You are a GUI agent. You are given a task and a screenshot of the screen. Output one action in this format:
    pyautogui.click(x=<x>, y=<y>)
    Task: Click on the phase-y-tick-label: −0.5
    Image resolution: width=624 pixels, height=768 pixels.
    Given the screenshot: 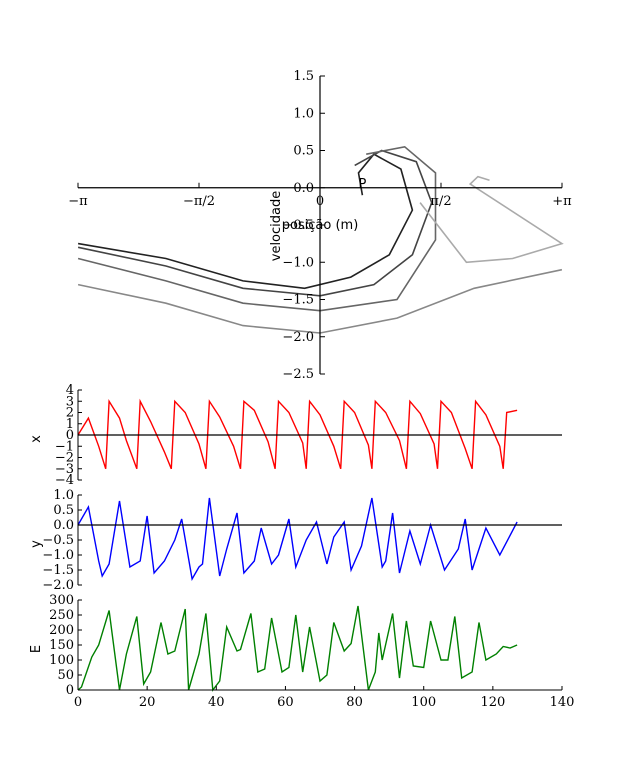 What is the action you would take?
    pyautogui.click(x=298, y=225)
    